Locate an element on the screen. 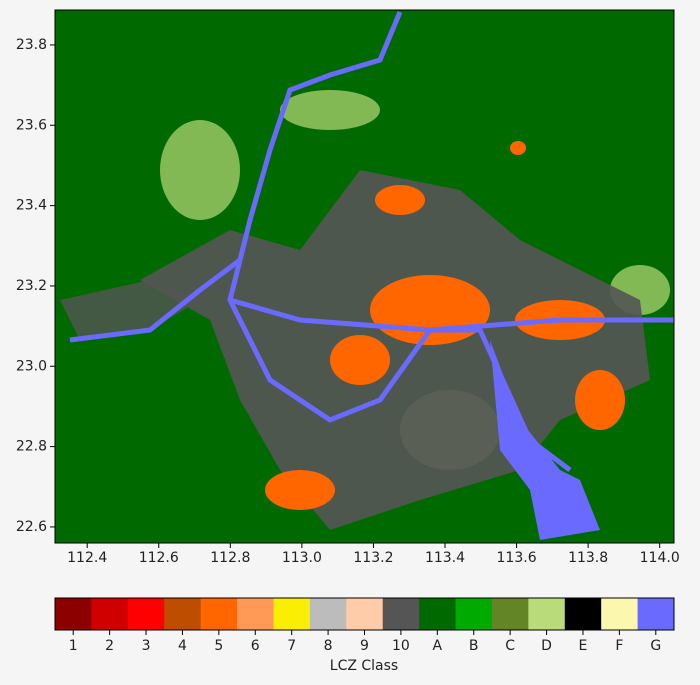 Image resolution: width=700 pixels, height=685 pixels. y-tick-label: 23.8 is located at coordinates (31, 45).